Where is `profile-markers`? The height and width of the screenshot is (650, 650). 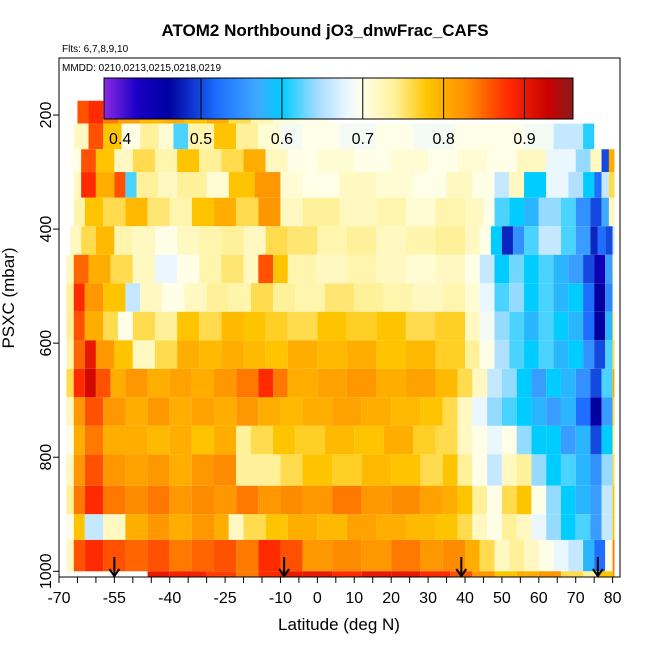 profile-markers is located at coordinates (356, 567).